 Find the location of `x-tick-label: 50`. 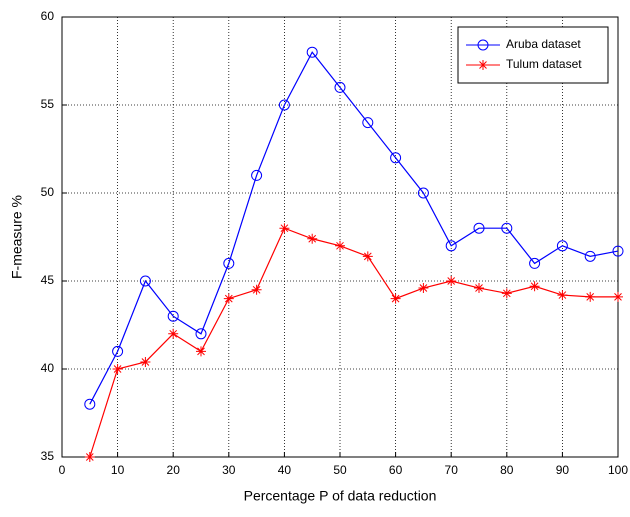

x-tick-label: 50 is located at coordinates (340, 470).